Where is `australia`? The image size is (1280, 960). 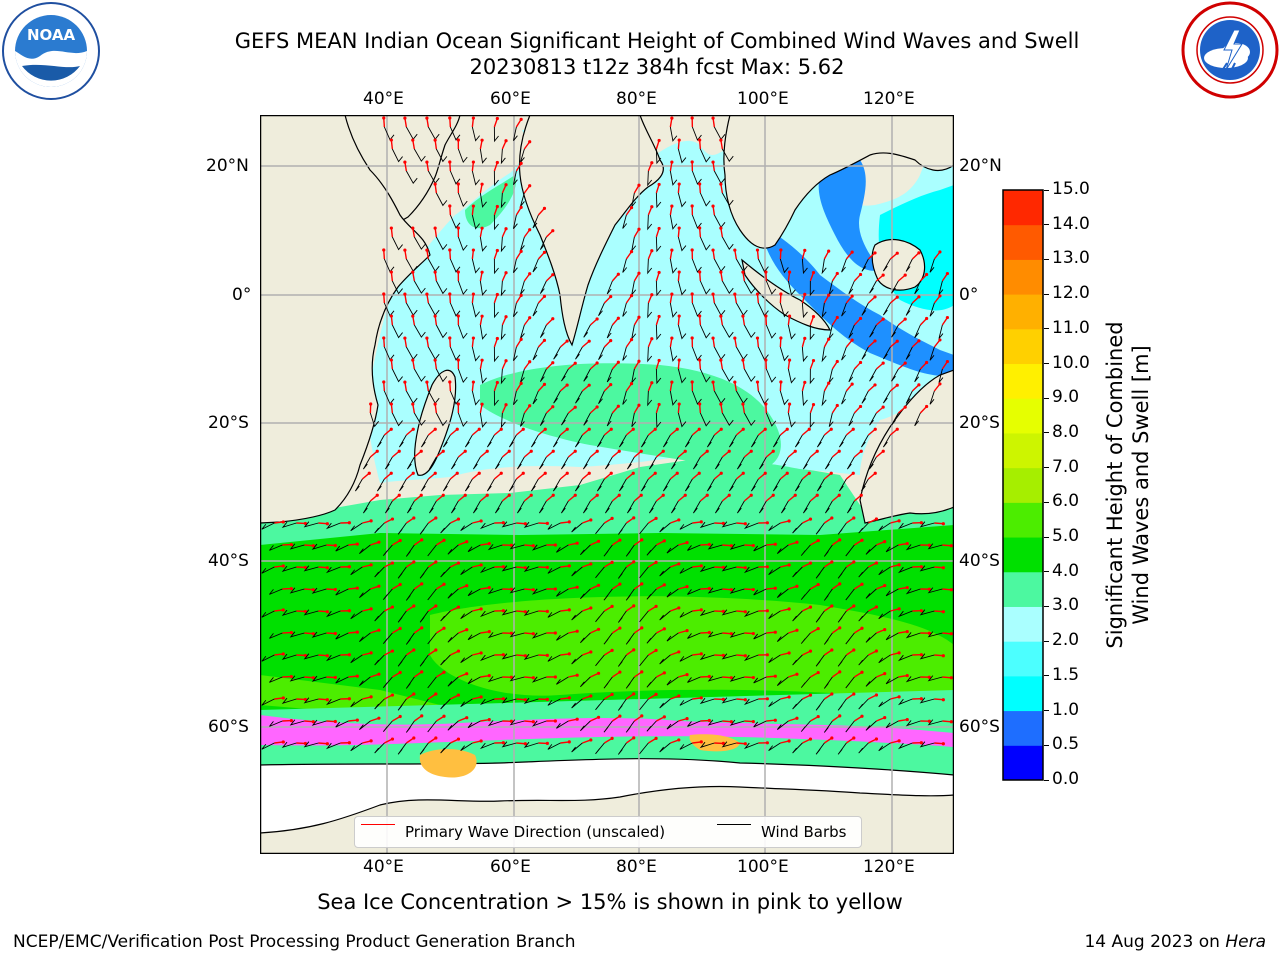 australia is located at coordinates (906, 446).